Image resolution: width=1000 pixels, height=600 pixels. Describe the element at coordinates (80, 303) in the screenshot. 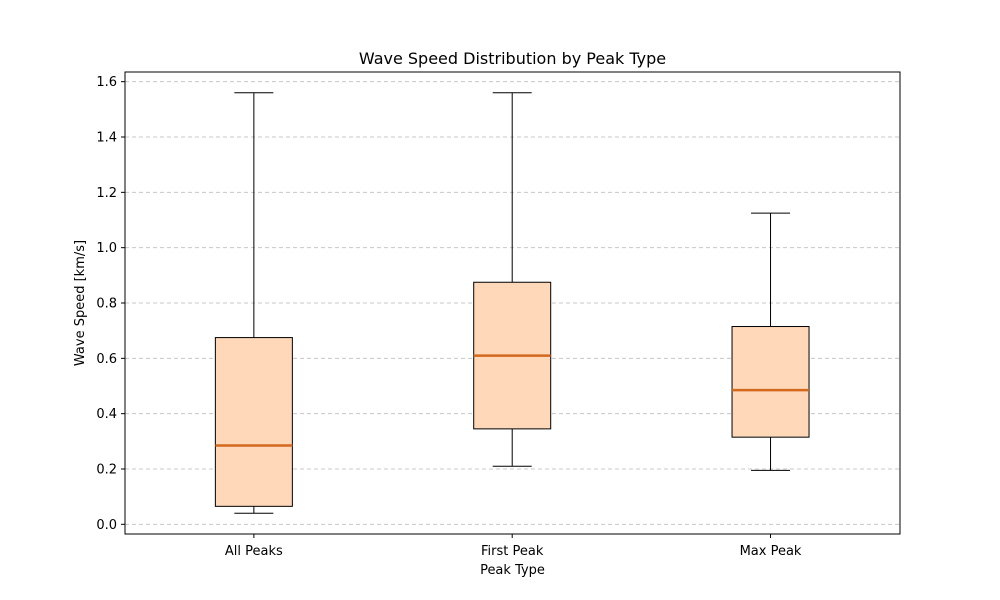

I see `y-axis-label: Wave Speed [km/s]` at that location.